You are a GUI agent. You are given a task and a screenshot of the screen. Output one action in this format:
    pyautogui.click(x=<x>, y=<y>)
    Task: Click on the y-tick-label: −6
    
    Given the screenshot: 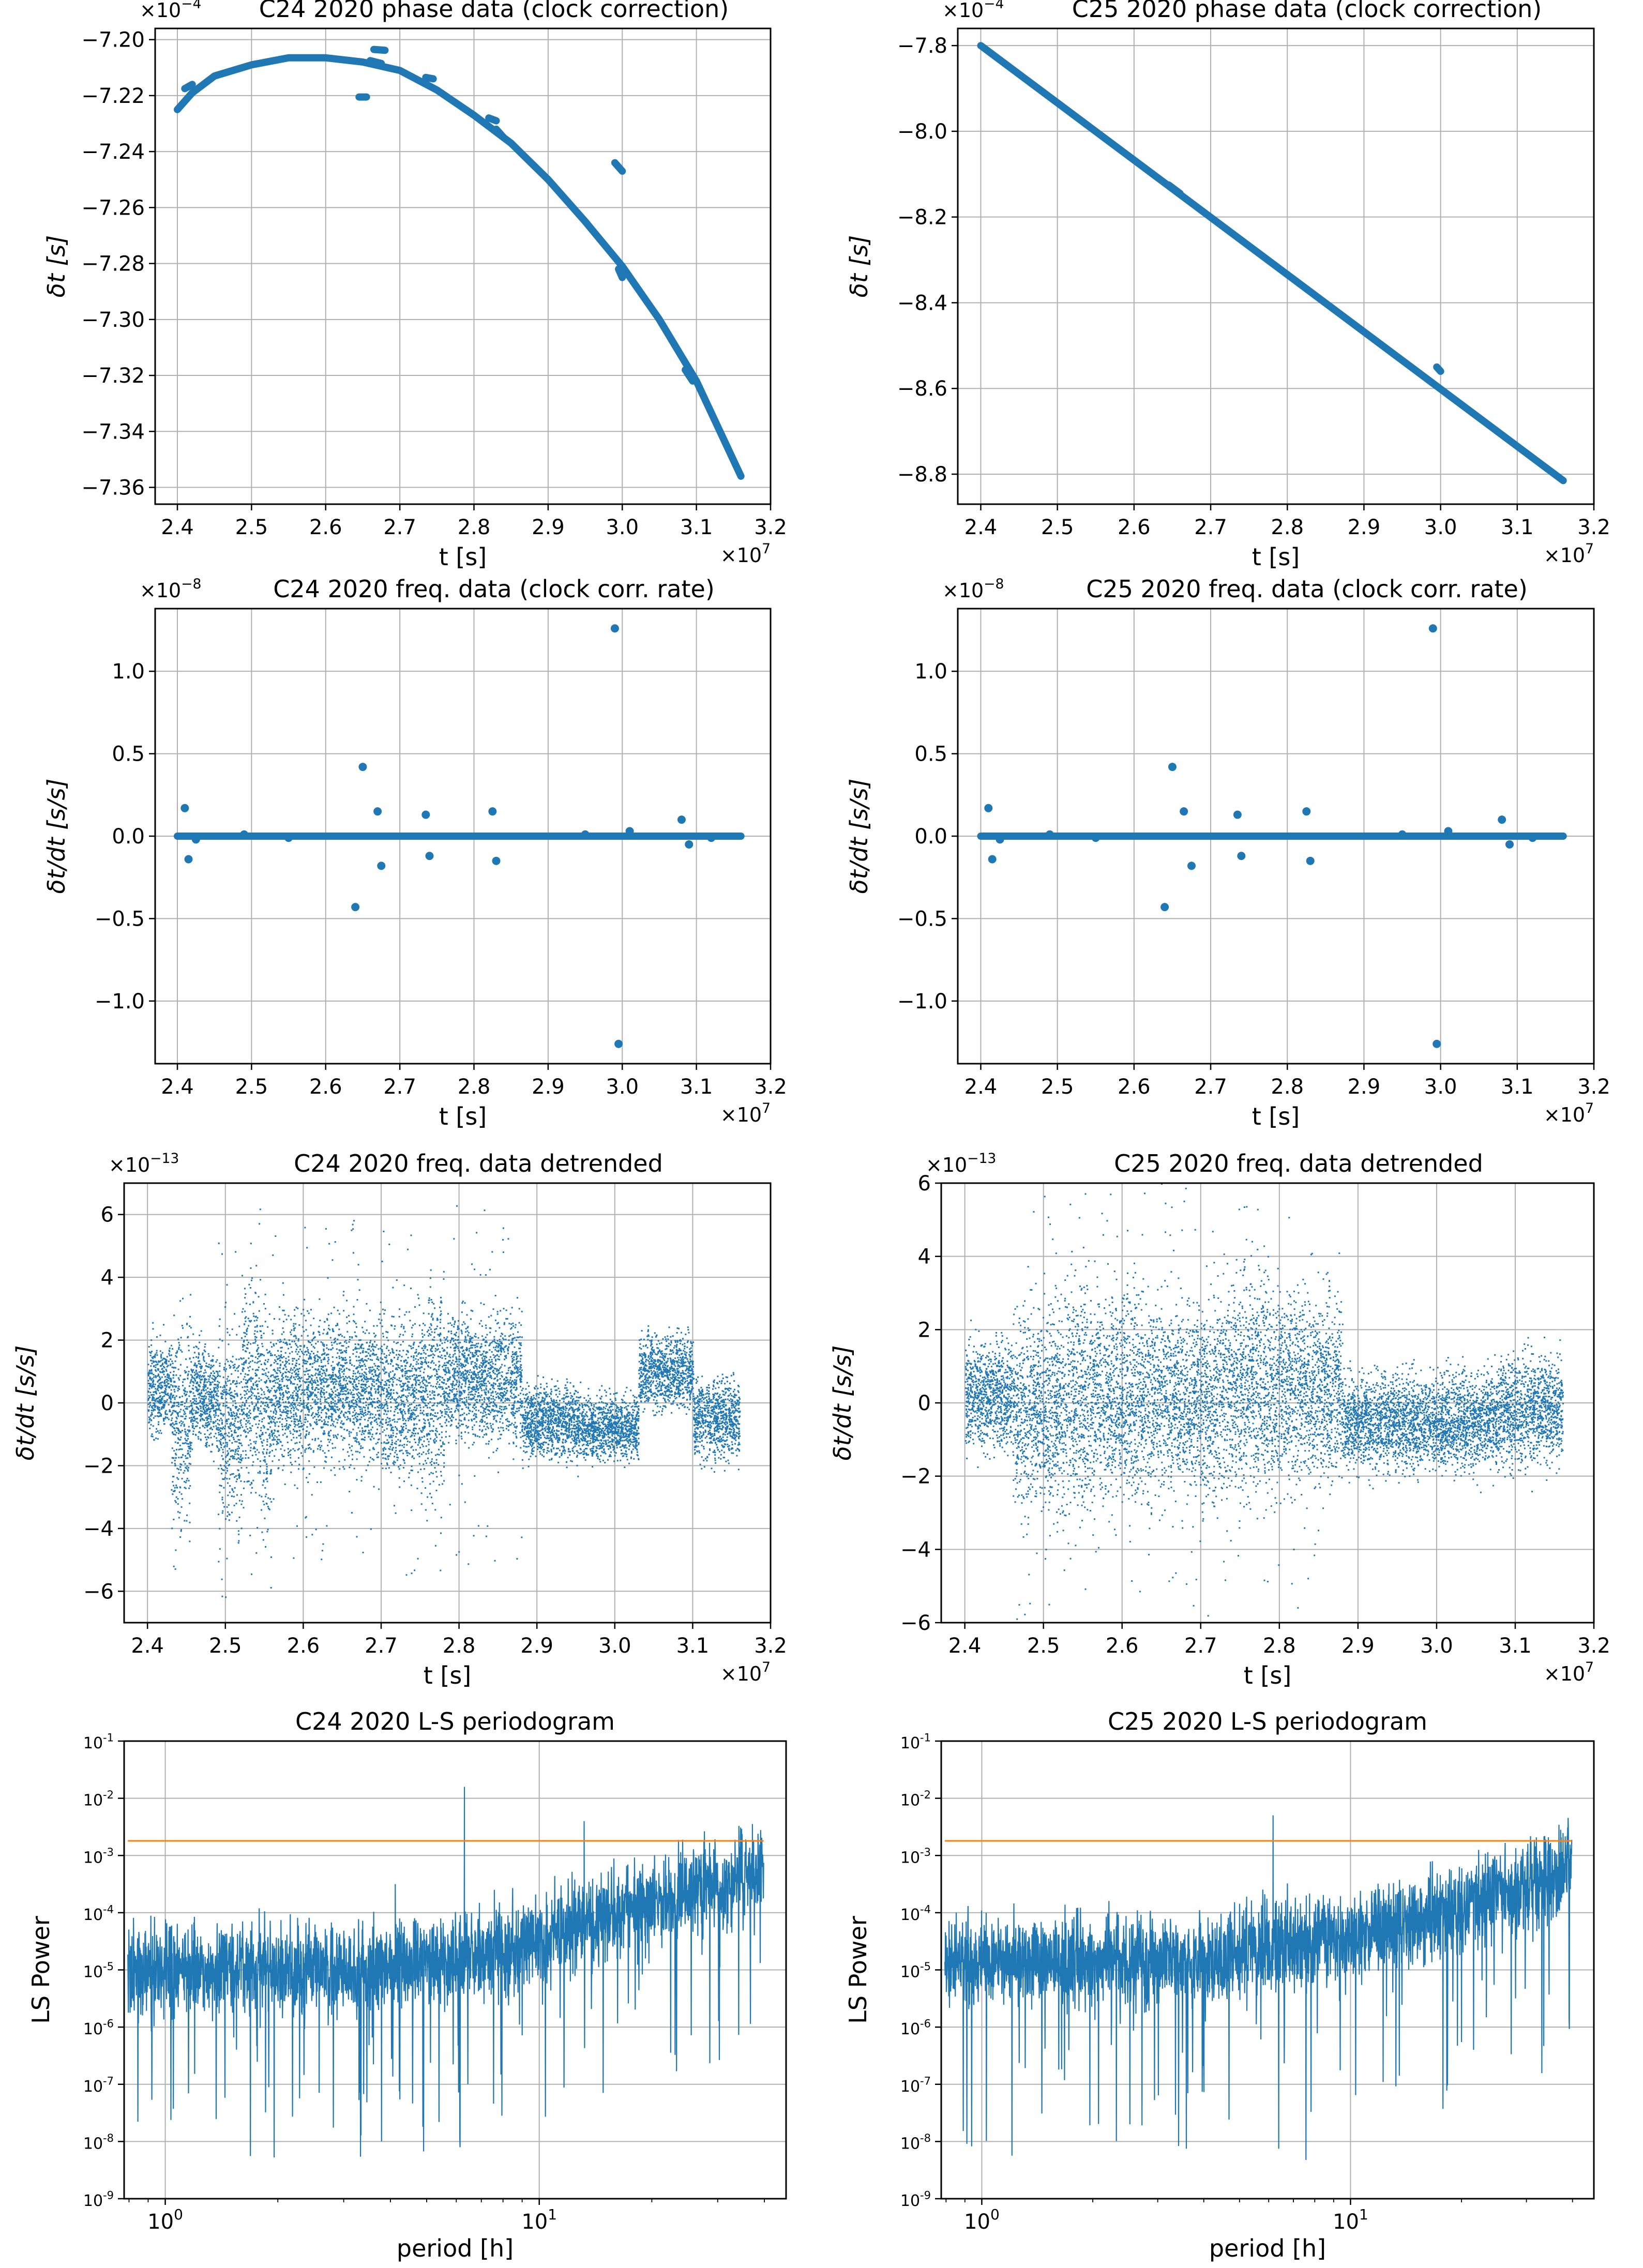 What is the action you would take?
    pyautogui.click(x=915, y=1623)
    